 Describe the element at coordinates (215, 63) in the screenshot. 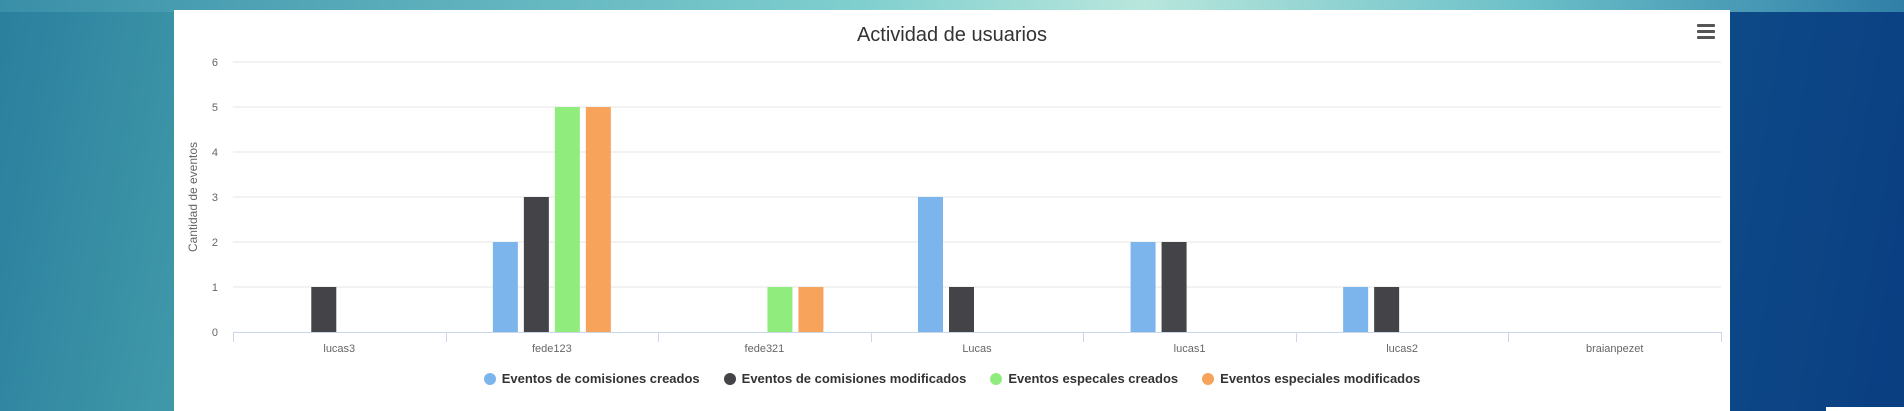

I see `y-tick-label: 6` at that location.